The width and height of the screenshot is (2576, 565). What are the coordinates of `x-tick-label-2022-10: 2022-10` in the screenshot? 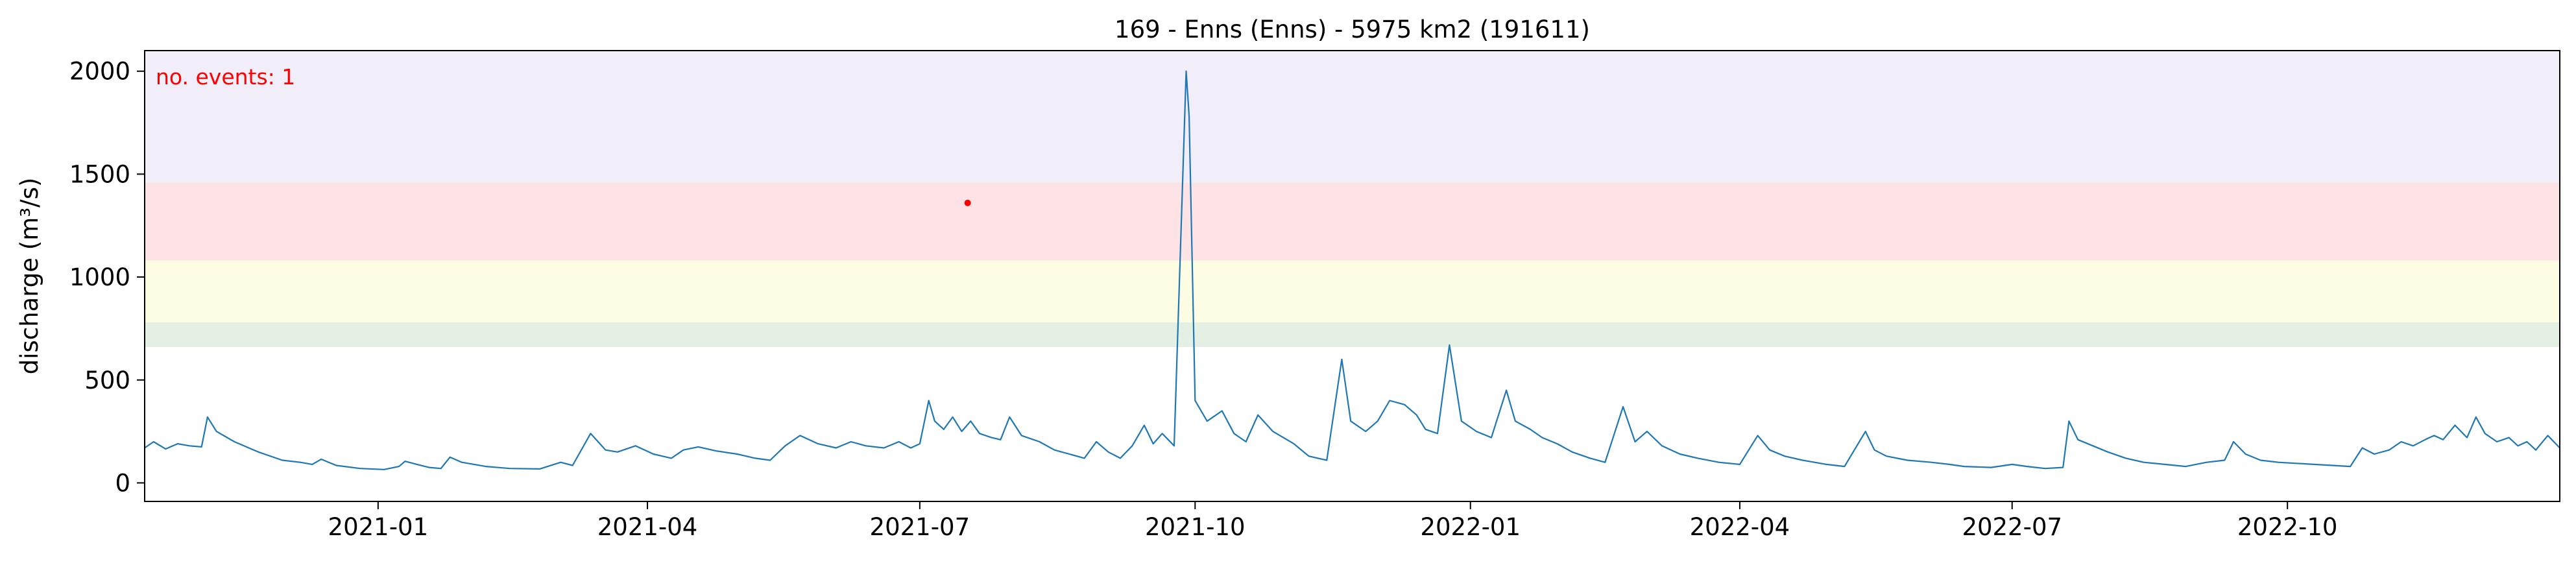 It's located at (2287, 527).